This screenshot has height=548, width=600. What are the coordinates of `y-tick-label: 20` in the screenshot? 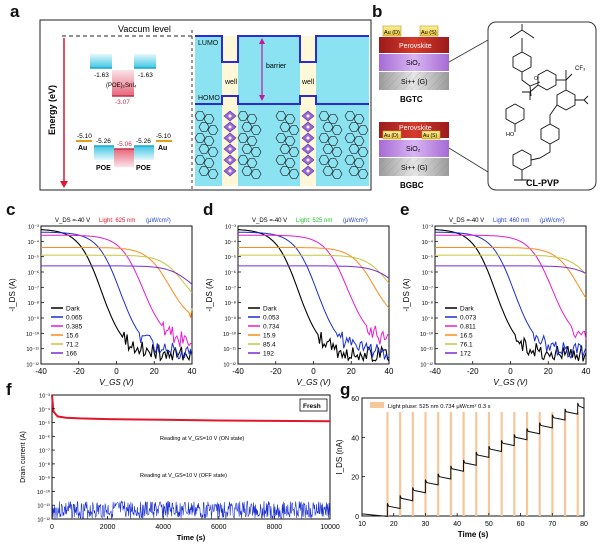 It's located at (355, 478).